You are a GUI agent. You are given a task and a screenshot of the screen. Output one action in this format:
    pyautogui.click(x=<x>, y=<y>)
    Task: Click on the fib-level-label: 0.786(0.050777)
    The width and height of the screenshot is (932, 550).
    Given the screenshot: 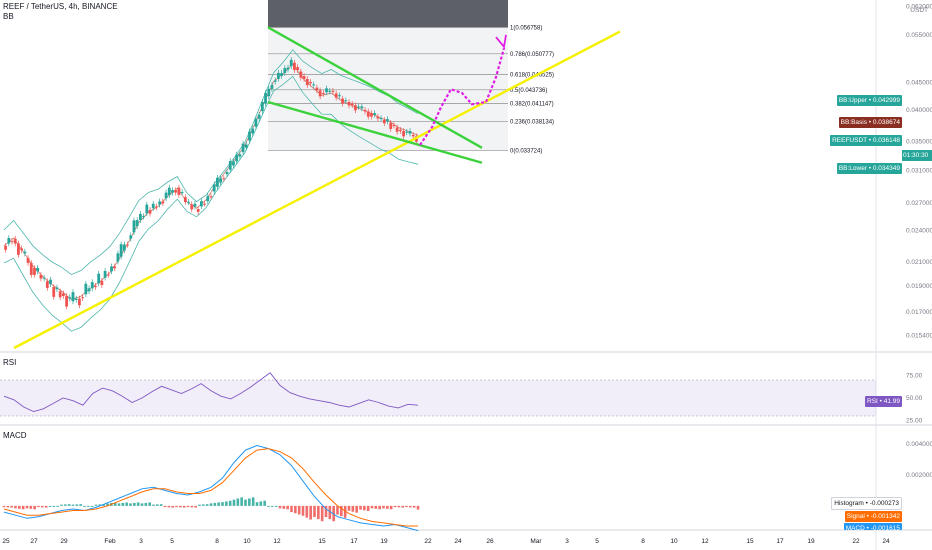 What is the action you would take?
    pyautogui.click(x=532, y=55)
    